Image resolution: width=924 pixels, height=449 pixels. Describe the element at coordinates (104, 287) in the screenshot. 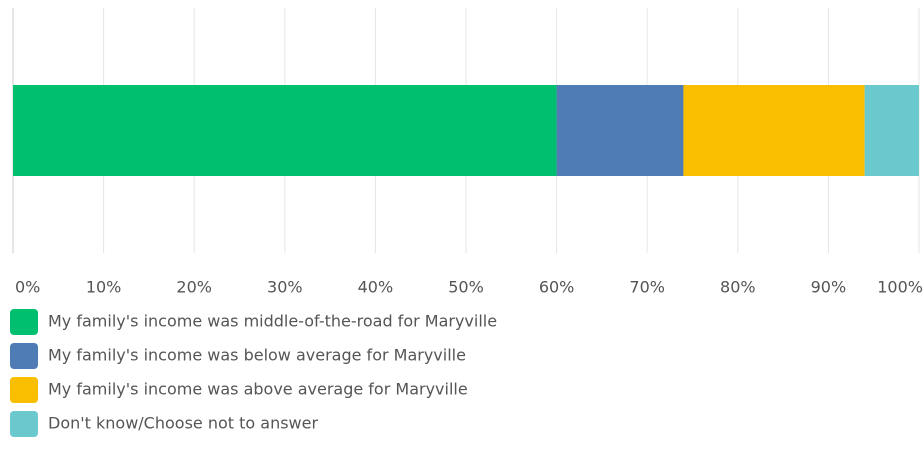

I see `x-tick-label: 10%` at that location.